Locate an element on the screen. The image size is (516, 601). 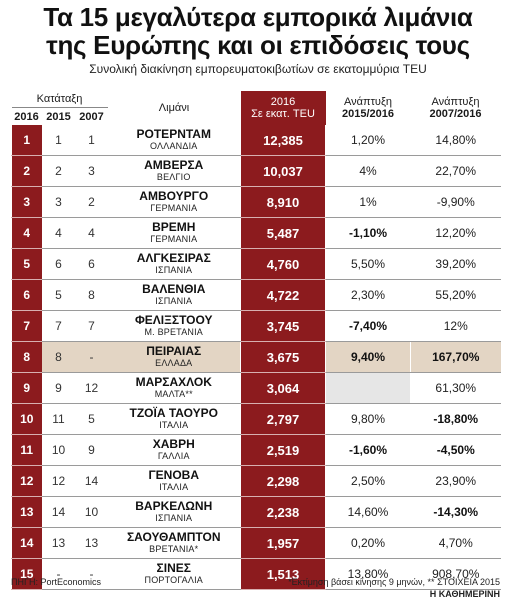
rank-2007-cell: 7 is located at coordinates (91, 326).